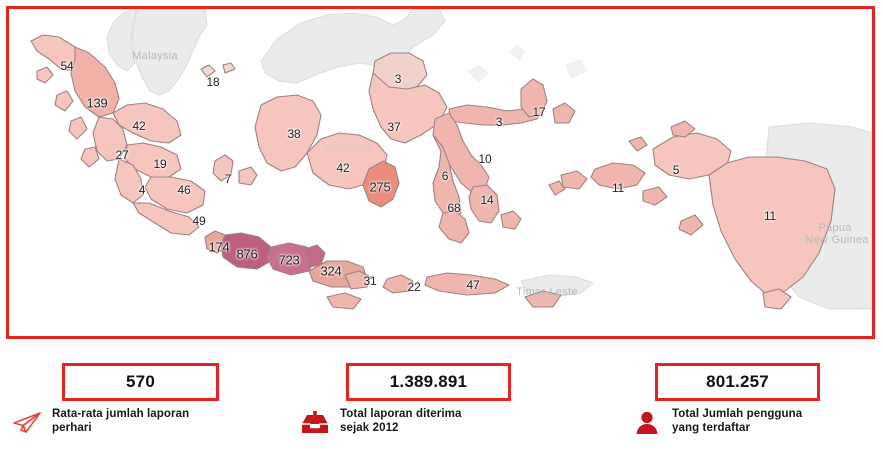  I want to click on stat-footer: Total Jumlah pengguna yang terdaftar, so click(716, 422).